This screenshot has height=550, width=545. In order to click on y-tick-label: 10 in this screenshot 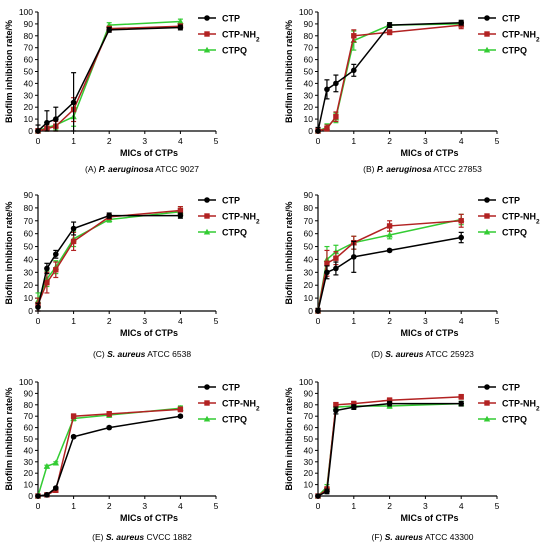, I will do `click(29, 298)`.